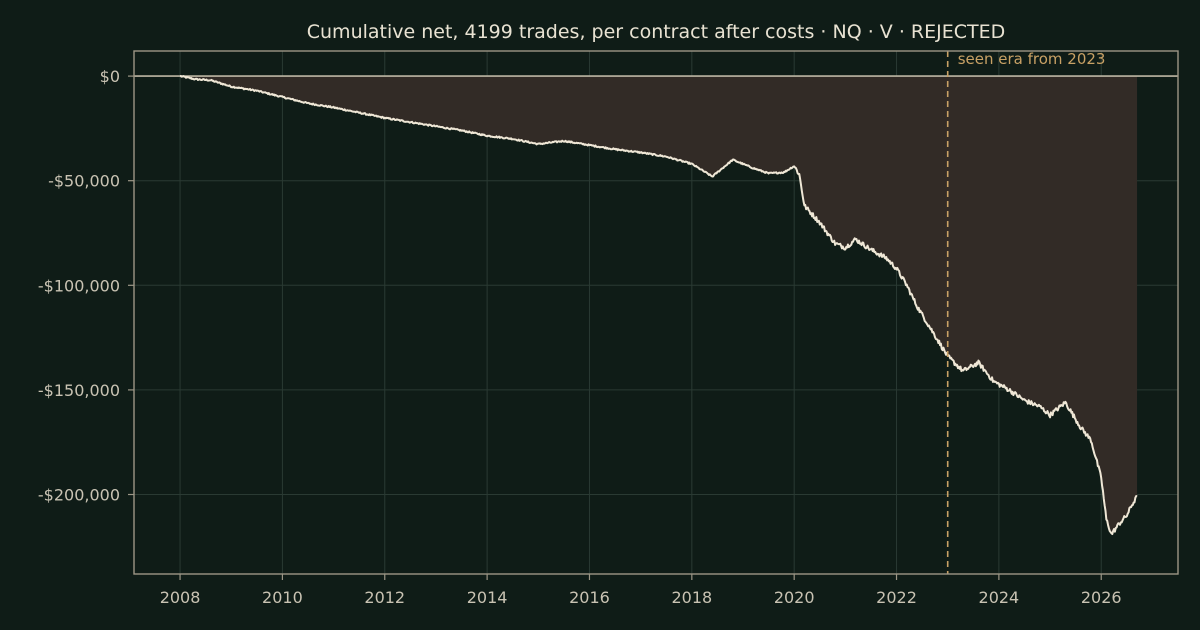 This screenshot has width=1200, height=630. I want to click on x-tick-label: 2022, so click(896, 597).